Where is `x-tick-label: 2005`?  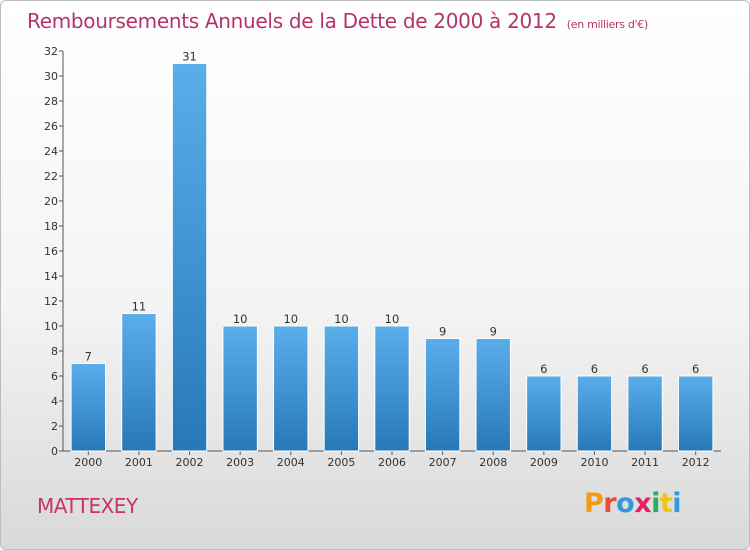 x-tick-label: 2005 is located at coordinates (341, 462).